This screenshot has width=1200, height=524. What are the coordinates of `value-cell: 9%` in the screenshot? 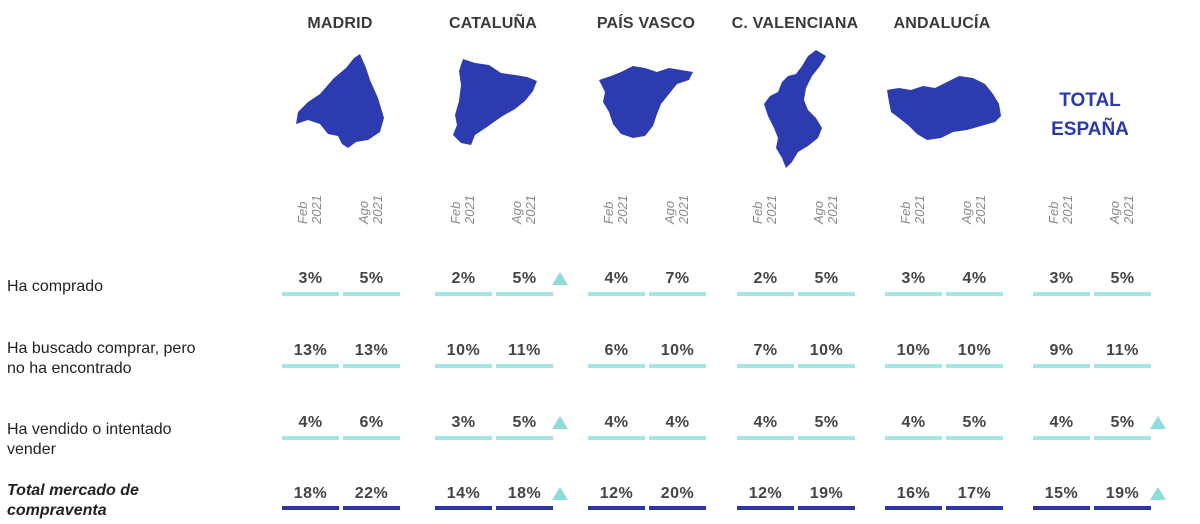 It's located at (1061, 350).